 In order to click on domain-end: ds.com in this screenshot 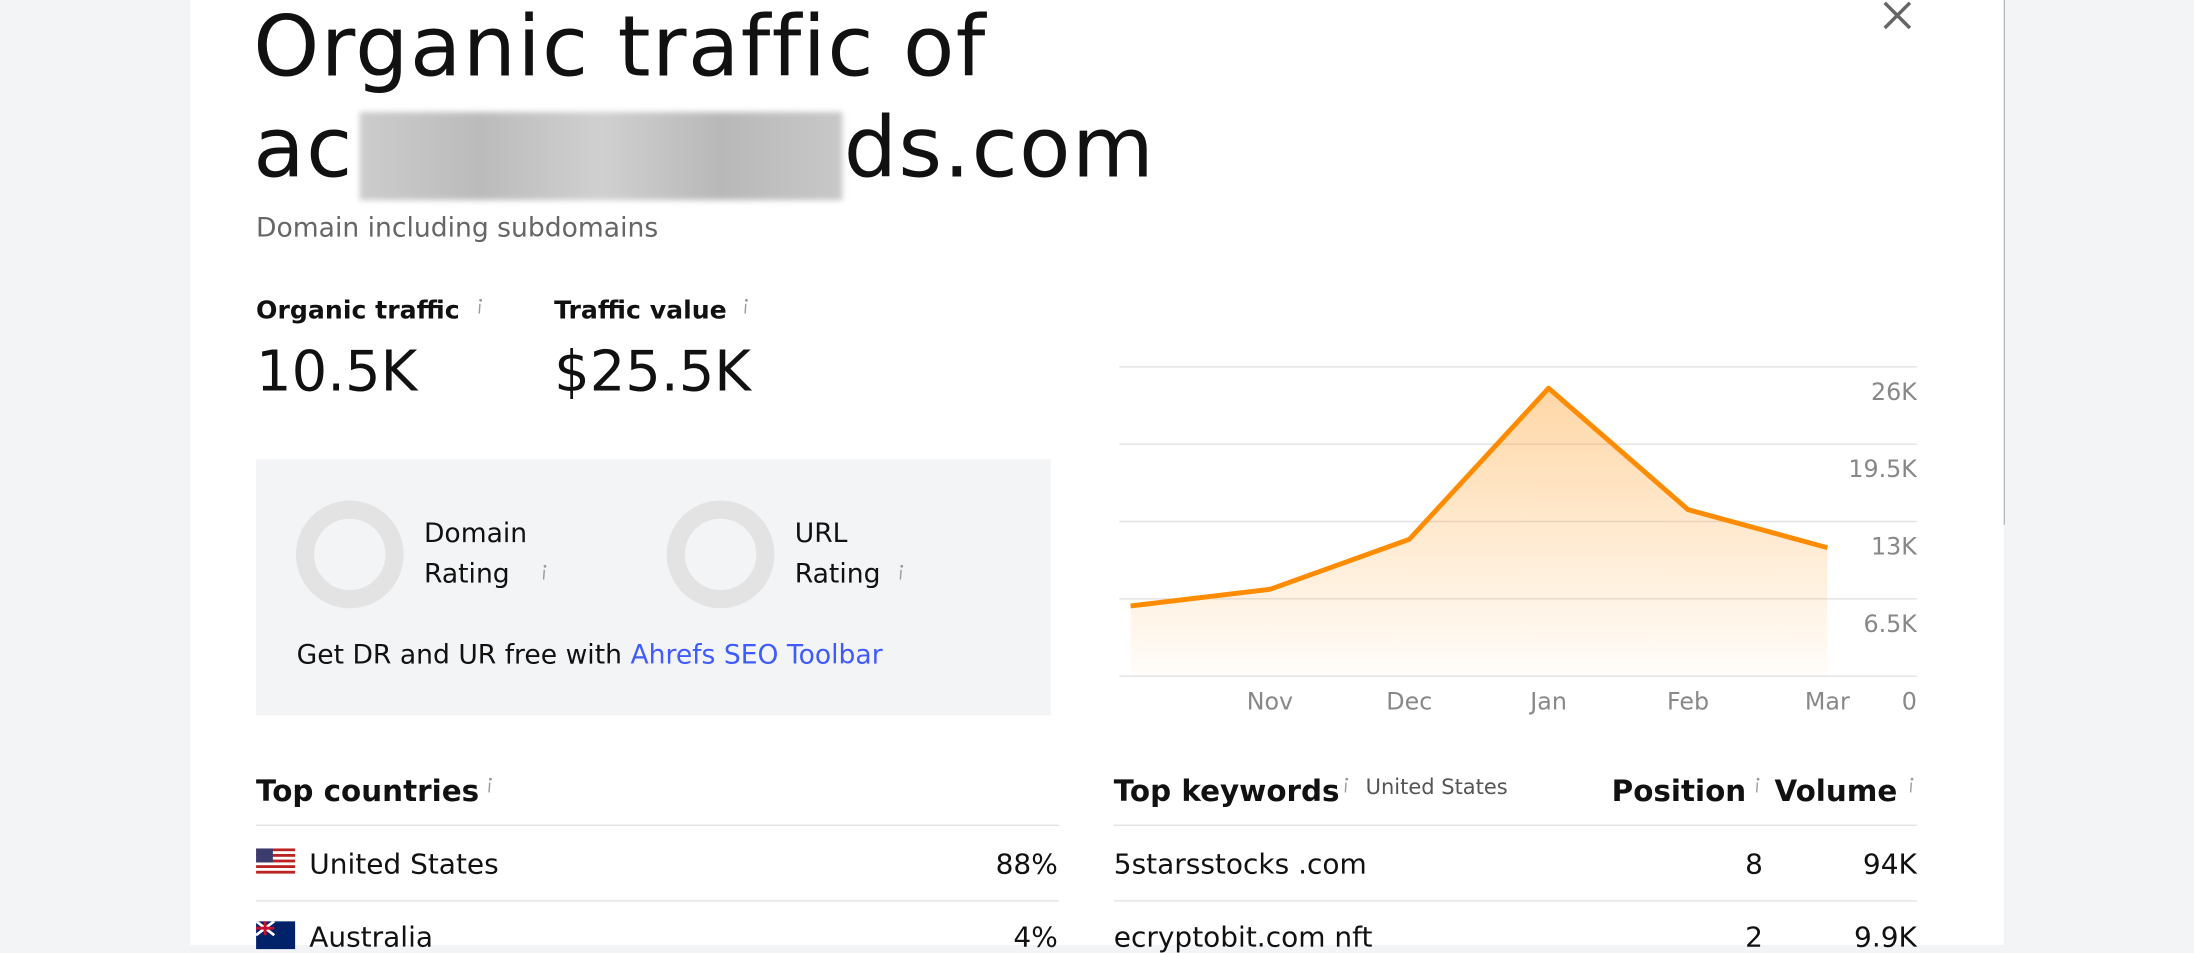, I will do `click(999, 148)`.